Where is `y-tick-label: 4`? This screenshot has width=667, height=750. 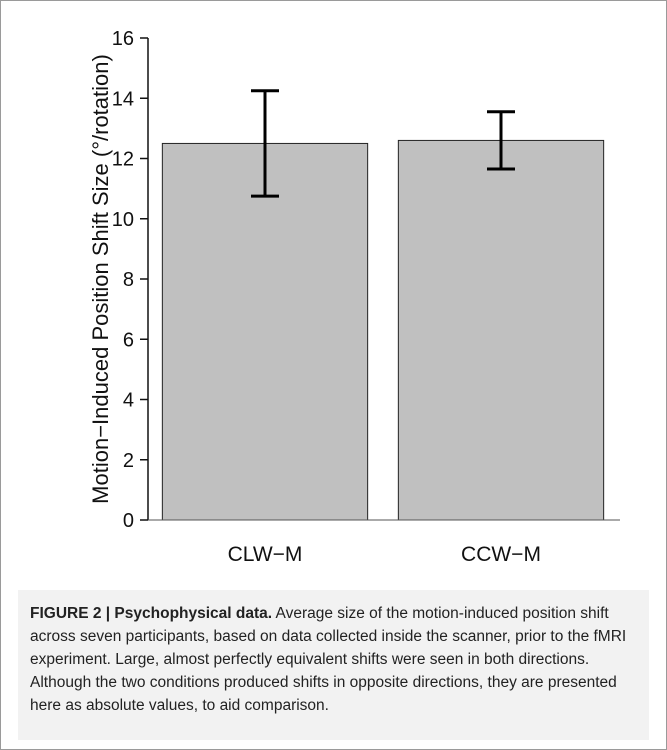
y-tick-label: 4 is located at coordinates (128, 401).